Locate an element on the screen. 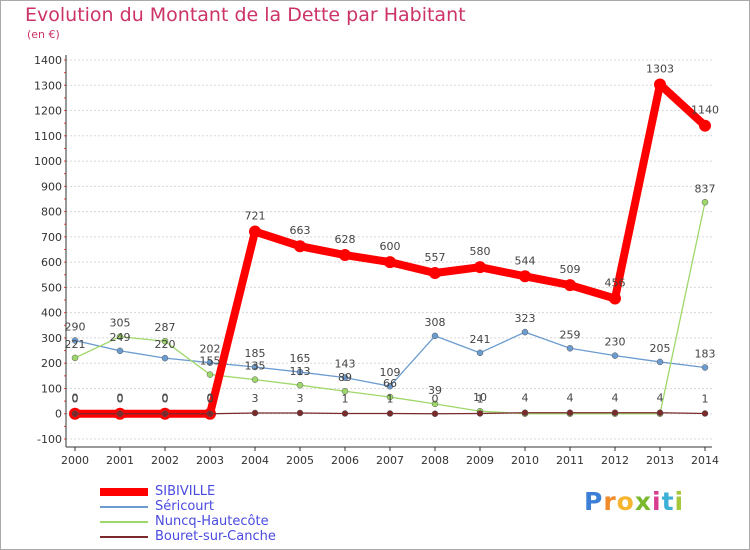 This screenshot has height=550, width=750. x-tick-label: 2010 is located at coordinates (525, 460).